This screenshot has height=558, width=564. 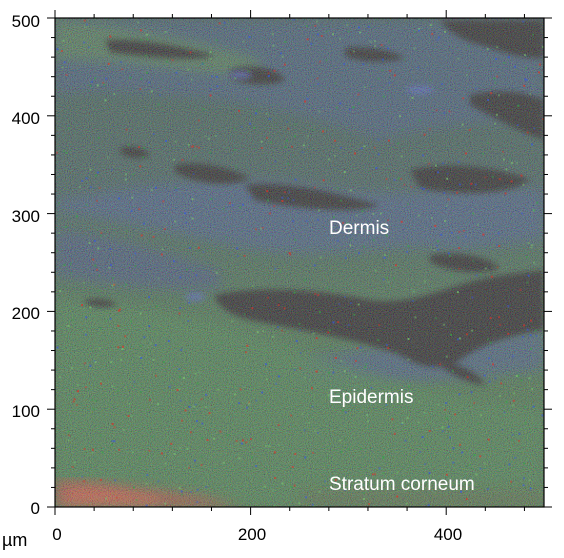 I want to click on x-tick-label: 400, so click(x=448, y=534).